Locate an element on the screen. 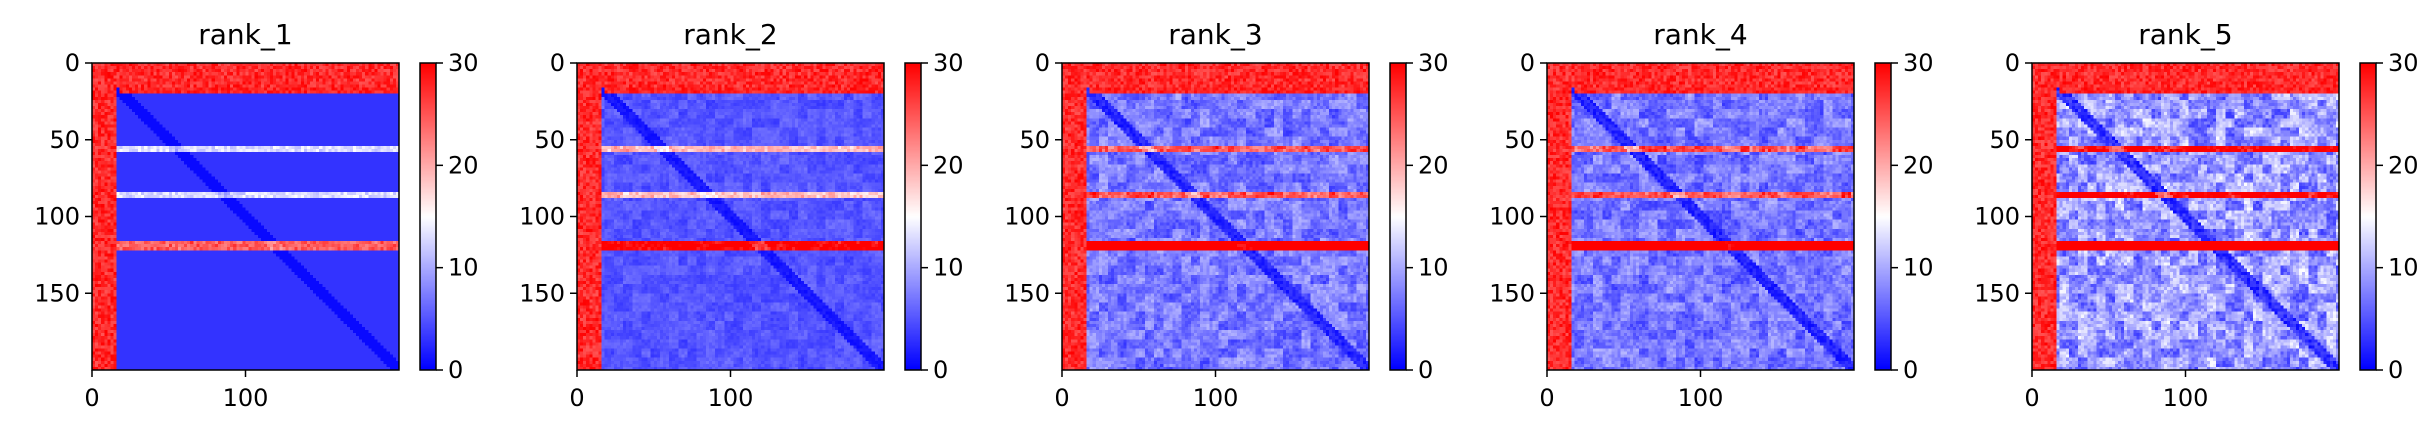 The width and height of the screenshot is (2435, 438). panel-title: rank_4 is located at coordinates (1700, 34).